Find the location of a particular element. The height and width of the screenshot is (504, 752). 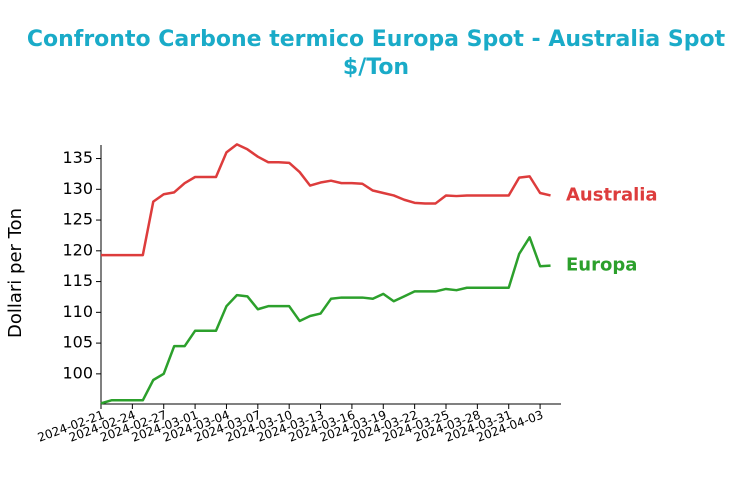

line-series is located at coordinates (326, 200).